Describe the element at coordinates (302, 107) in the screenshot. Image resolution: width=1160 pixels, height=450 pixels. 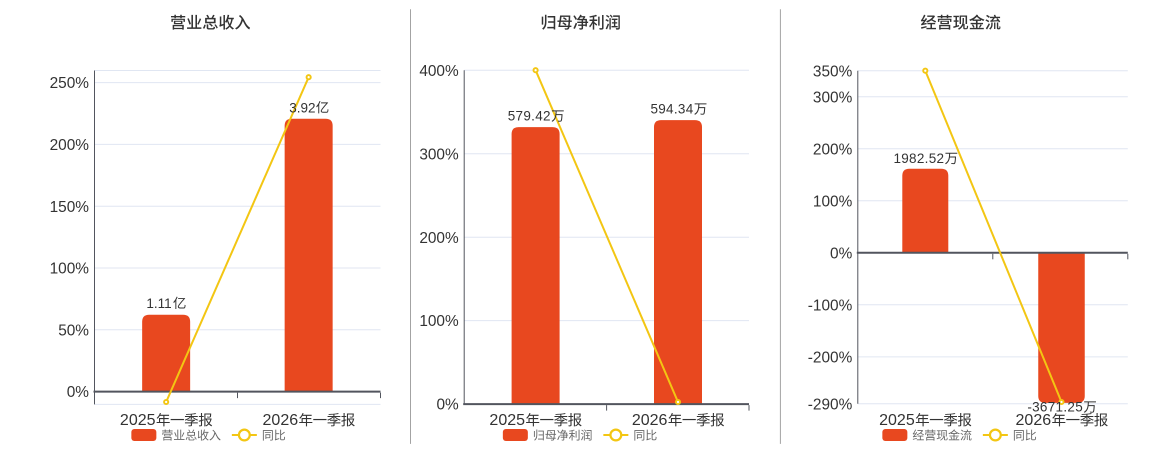
I see `svg-text: 3.92` at that location.